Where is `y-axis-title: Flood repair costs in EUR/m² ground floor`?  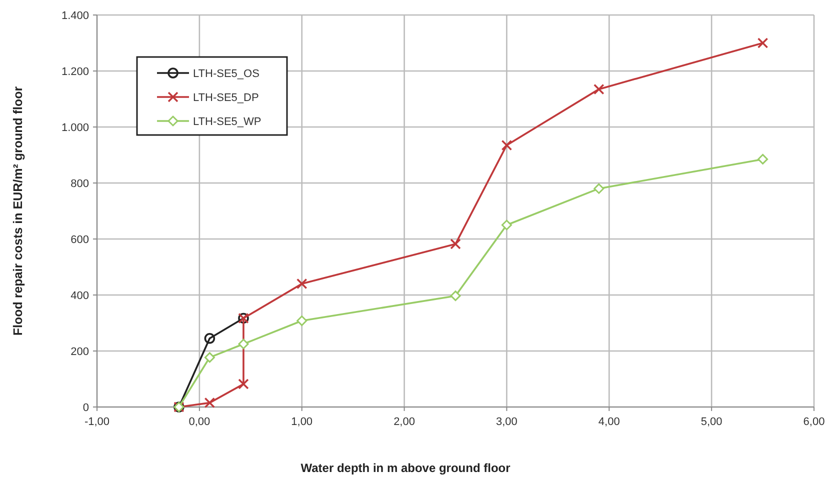 y-axis-title: Flood repair costs in EUR/m² ground floor is located at coordinates (18, 211).